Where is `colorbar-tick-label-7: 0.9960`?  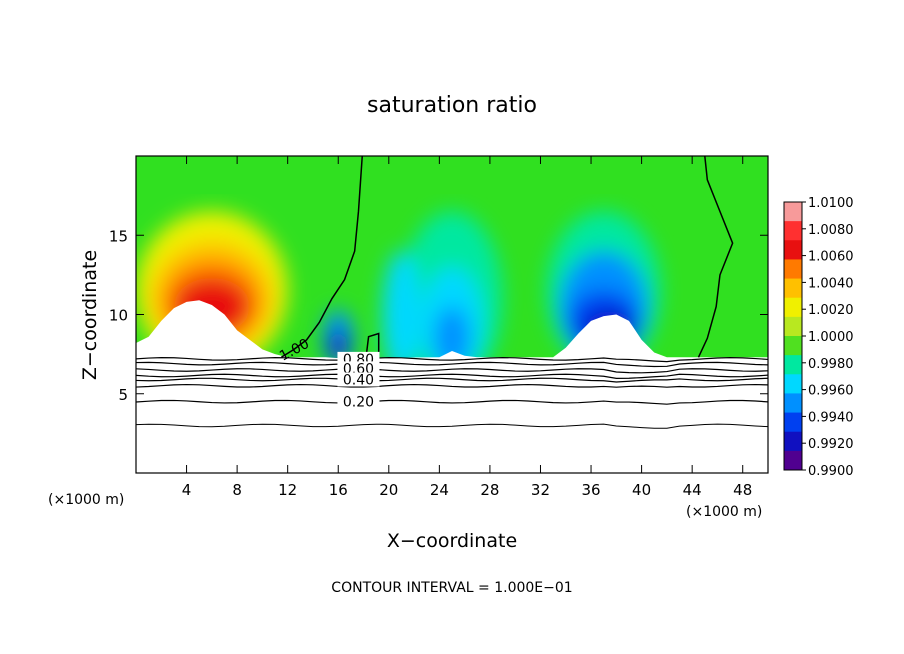 colorbar-tick-label-7: 0.9960 is located at coordinates (831, 391).